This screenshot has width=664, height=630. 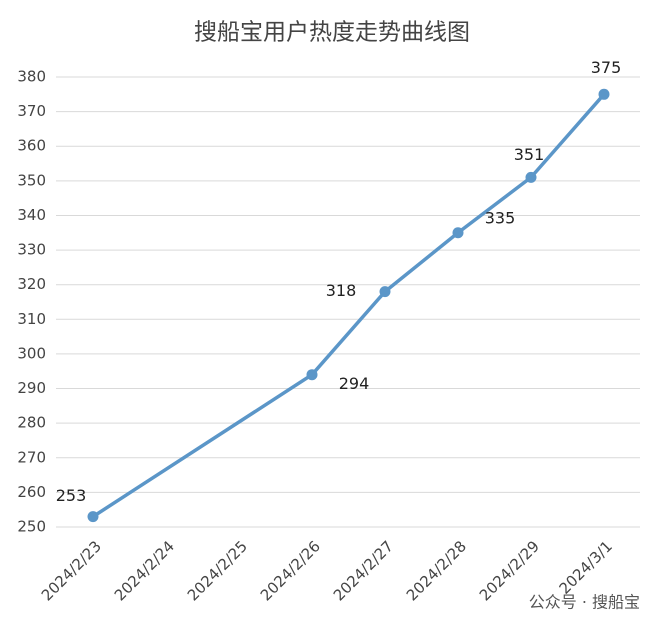 I want to click on data-label: 294, so click(x=354, y=383).